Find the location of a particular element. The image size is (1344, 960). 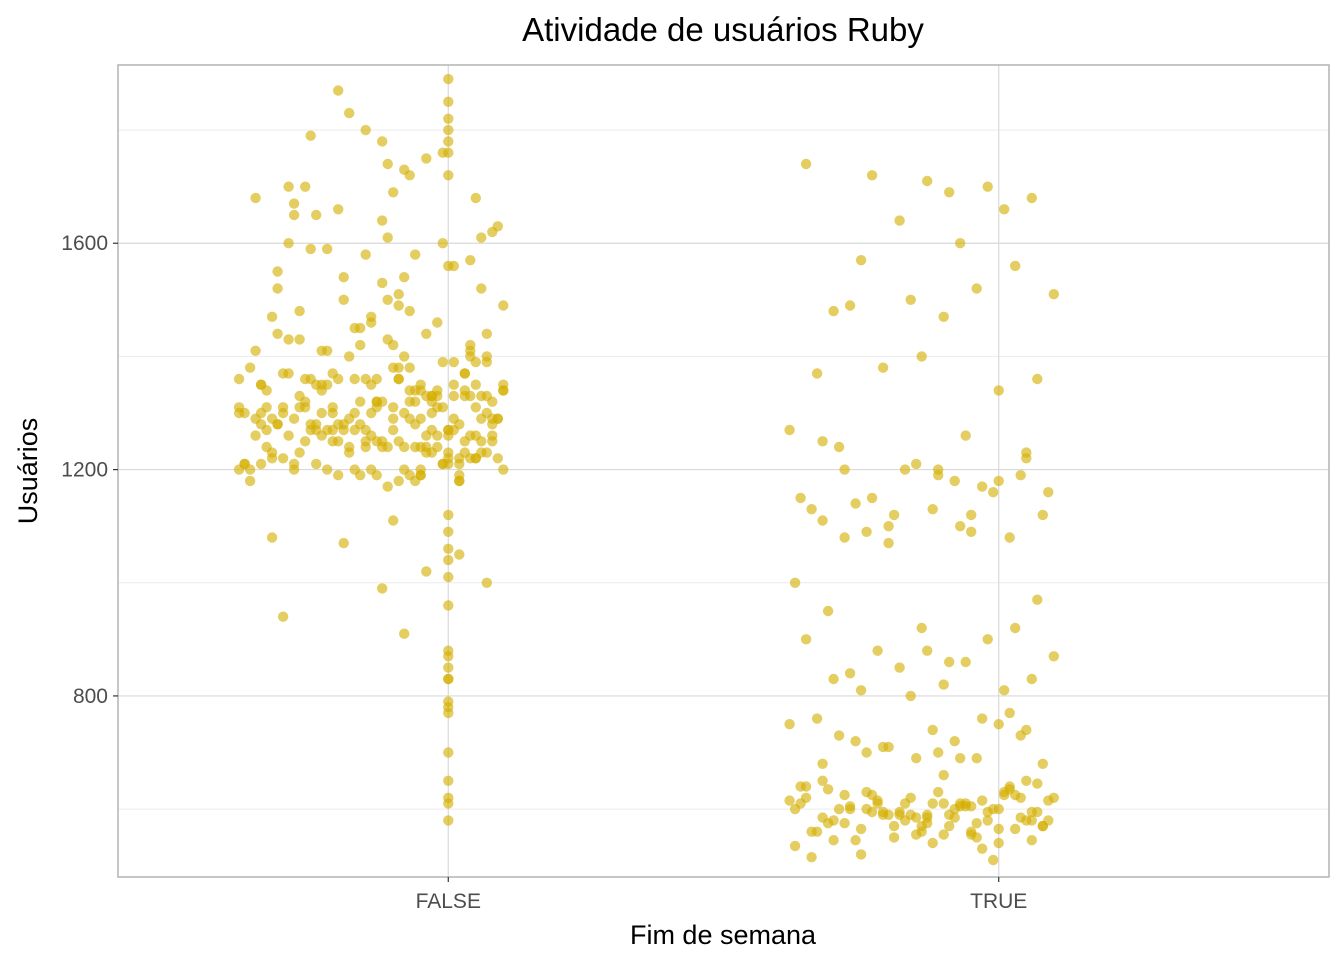

y-tick-label: 1200 is located at coordinates (84, 470).